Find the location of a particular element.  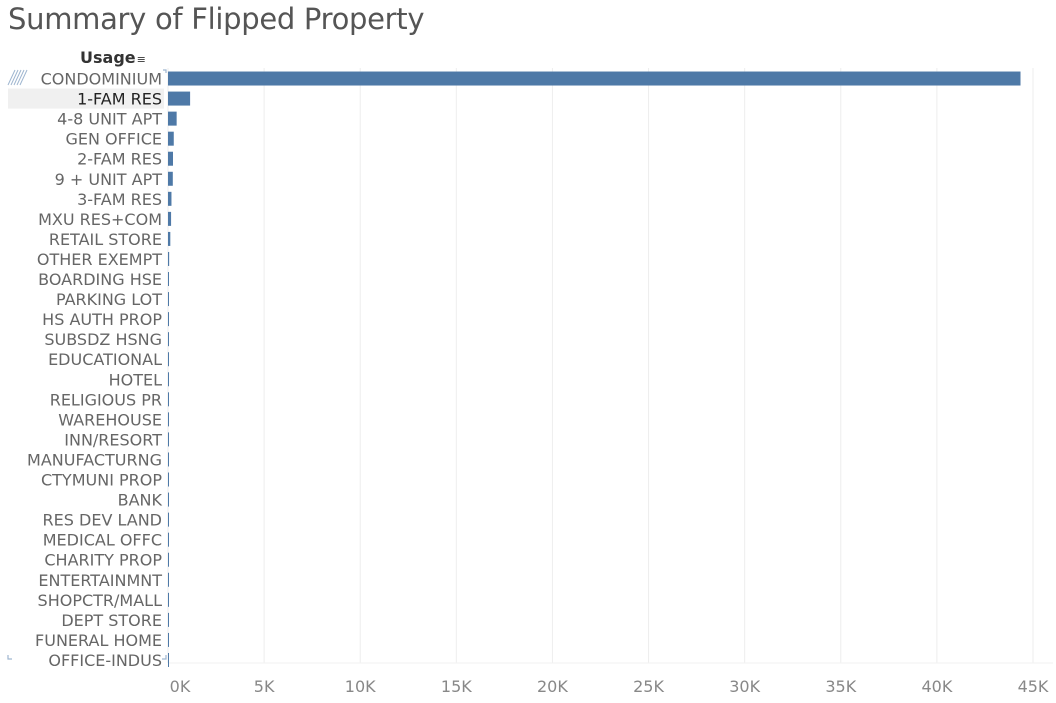

category-label: 1-FAM RES is located at coordinates (119, 99).